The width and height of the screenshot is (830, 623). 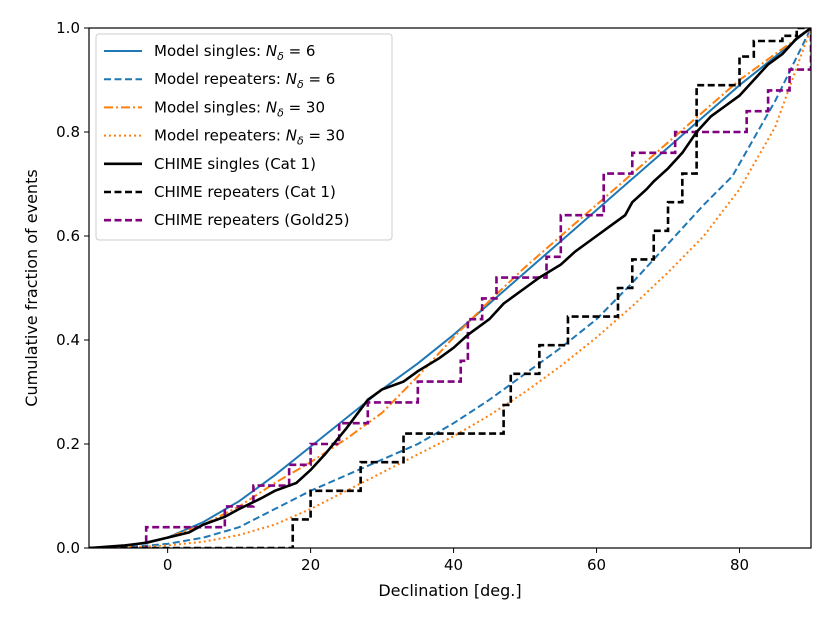 What do you see at coordinates (68, 444) in the screenshot?
I see `y-tick-label: 0.2` at bounding box center [68, 444].